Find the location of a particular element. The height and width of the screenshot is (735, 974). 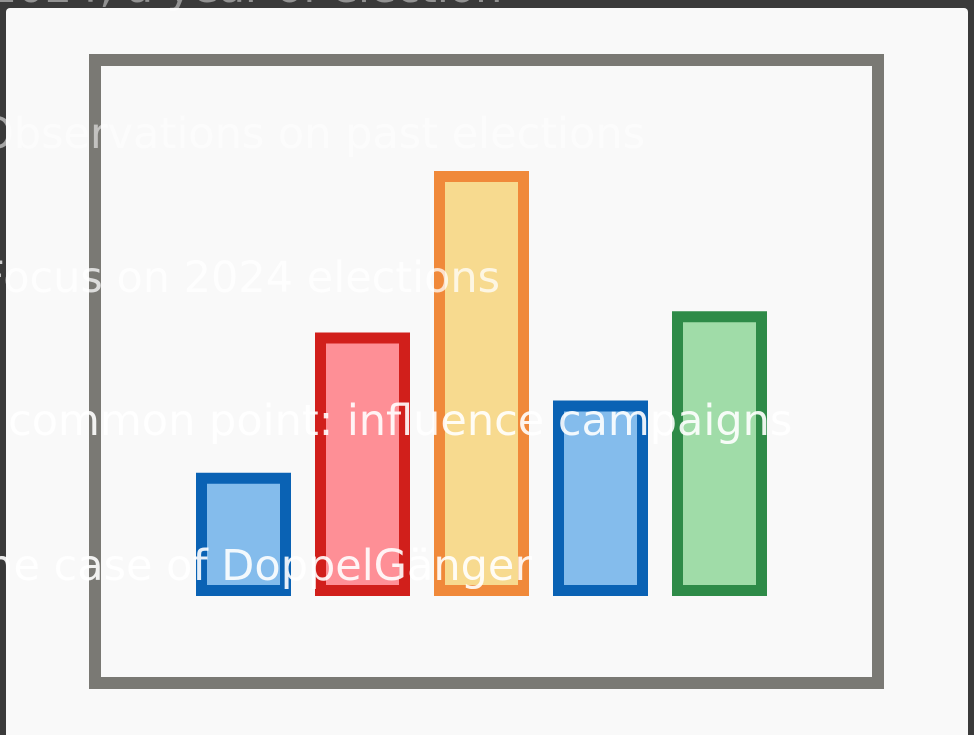

slide-line-5: The case of DoppelGänger is located at coordinates (266, 566).